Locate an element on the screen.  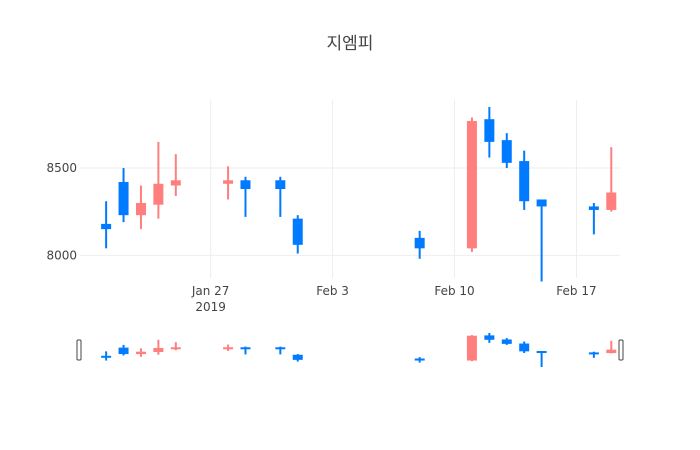
x-tick-label: Feb 17 is located at coordinates (576, 291).